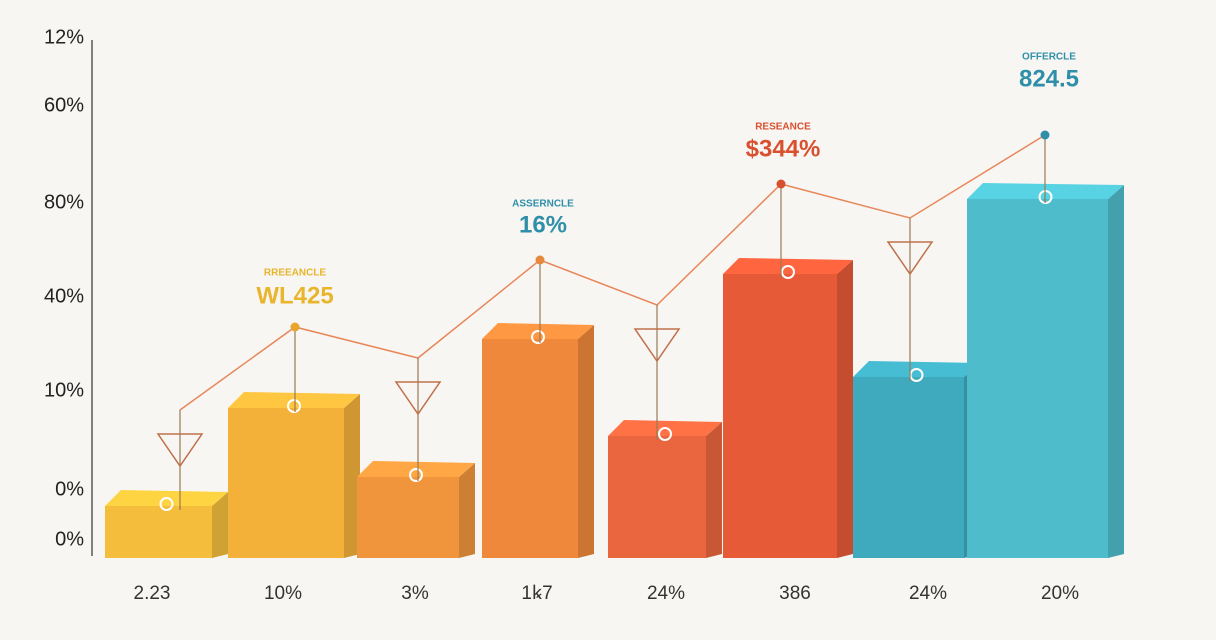  Describe the element at coordinates (1049, 78) in the screenshot. I see `callout-value: 824.5` at that location.